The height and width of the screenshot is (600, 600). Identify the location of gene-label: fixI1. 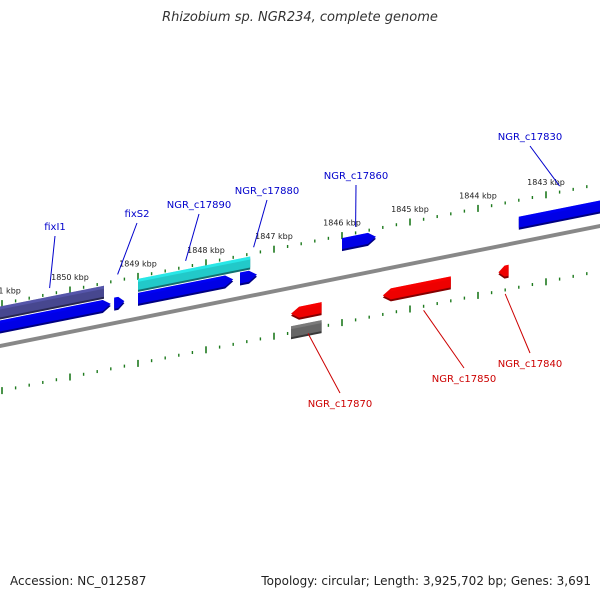
(55, 227).